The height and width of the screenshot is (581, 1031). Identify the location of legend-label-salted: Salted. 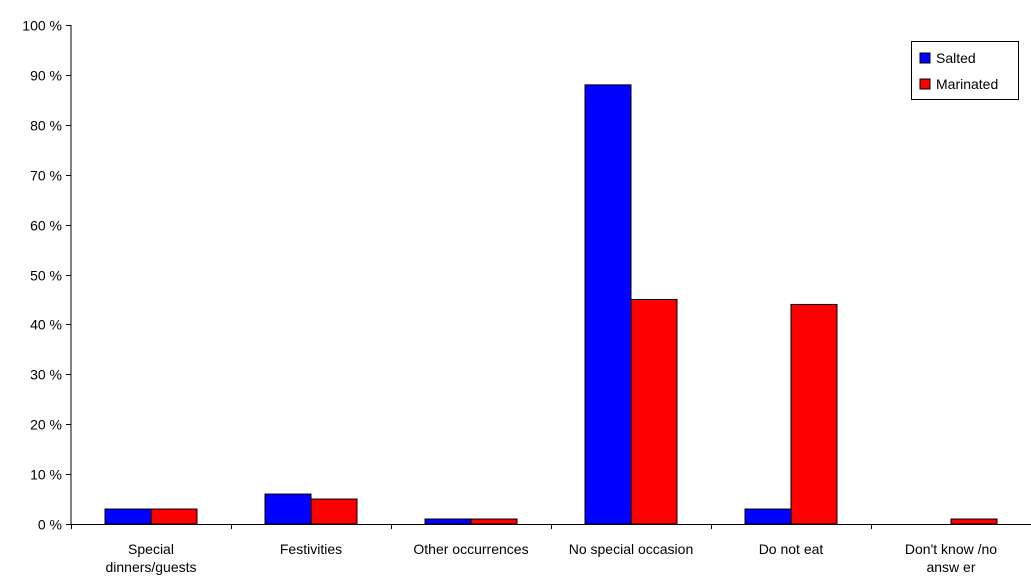
(956, 58).